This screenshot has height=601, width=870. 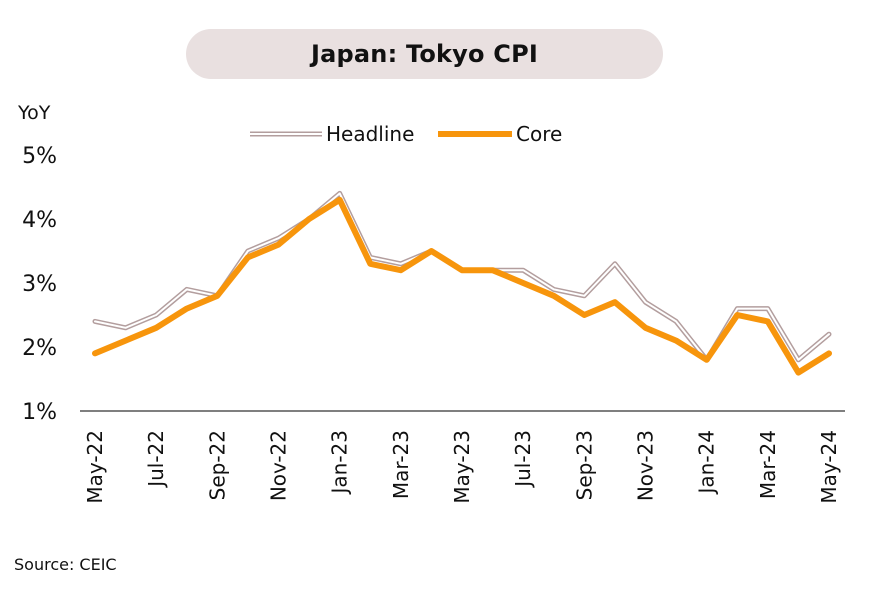 What do you see at coordinates (707, 463) in the screenshot?
I see `x-tick-label: Jan-24` at bounding box center [707, 463].